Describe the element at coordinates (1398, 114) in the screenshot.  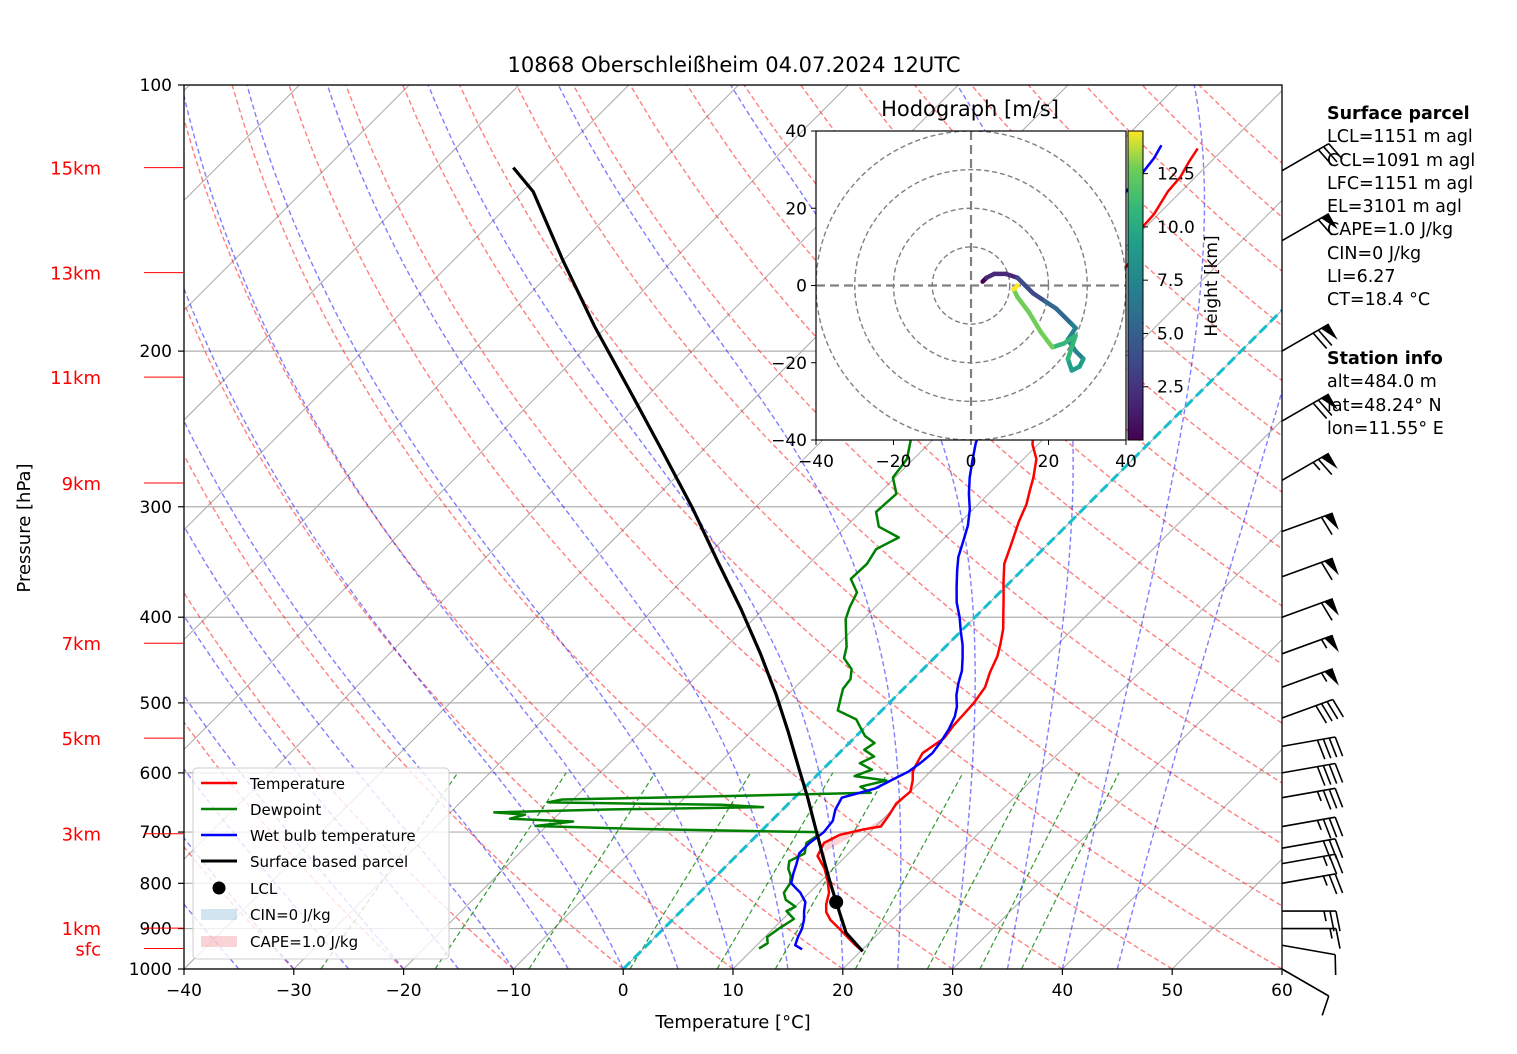
I see `surface-parcel-header: Surface parcel` at that location.